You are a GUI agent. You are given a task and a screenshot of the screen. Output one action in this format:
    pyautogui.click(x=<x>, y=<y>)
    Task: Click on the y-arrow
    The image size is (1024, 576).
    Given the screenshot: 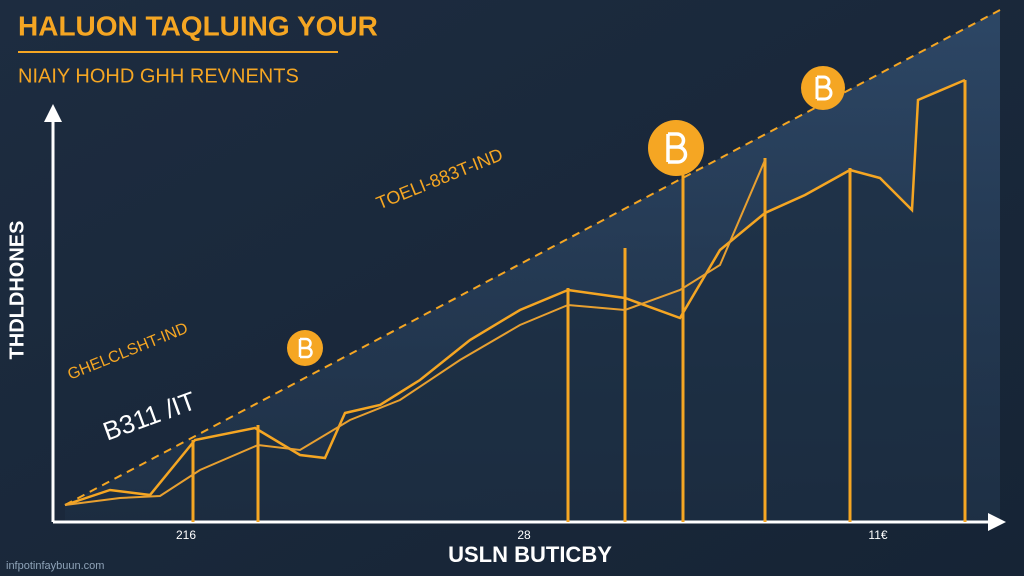 What is the action you would take?
    pyautogui.click(x=53, y=113)
    